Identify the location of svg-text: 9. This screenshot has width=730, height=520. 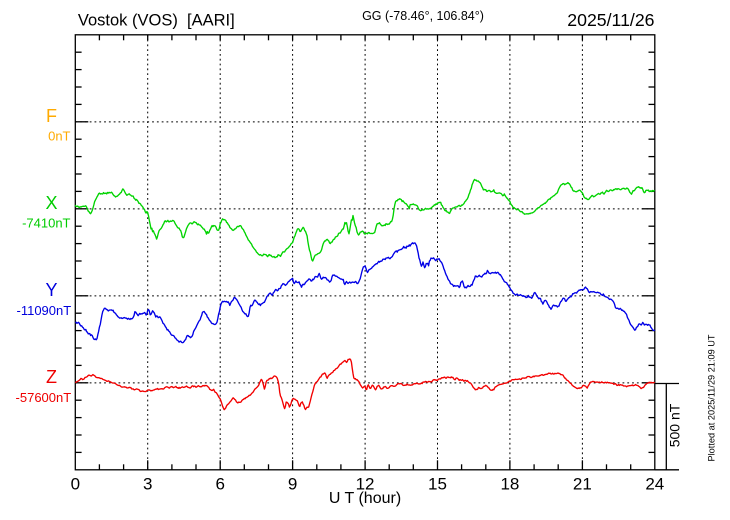
(292, 483).